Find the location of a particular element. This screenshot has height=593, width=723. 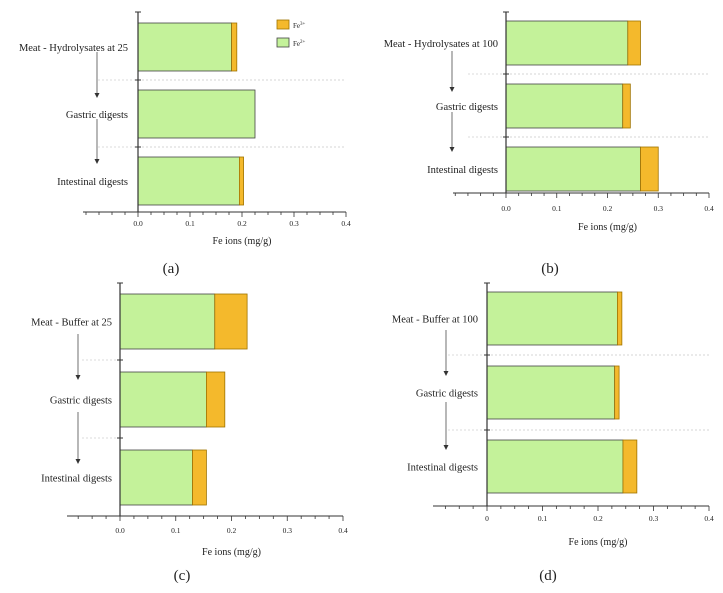

x-tick-label: 0 is located at coordinates (487, 518).